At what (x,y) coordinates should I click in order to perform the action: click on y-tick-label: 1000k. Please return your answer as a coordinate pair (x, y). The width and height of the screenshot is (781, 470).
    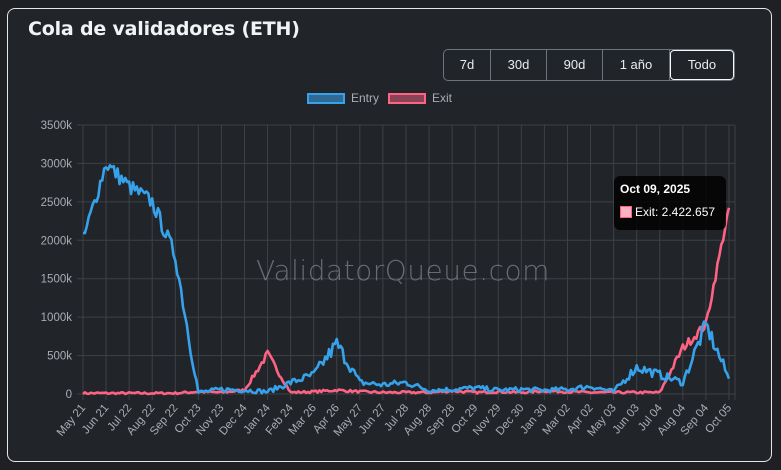
    Looking at the image, I should click on (57, 318).